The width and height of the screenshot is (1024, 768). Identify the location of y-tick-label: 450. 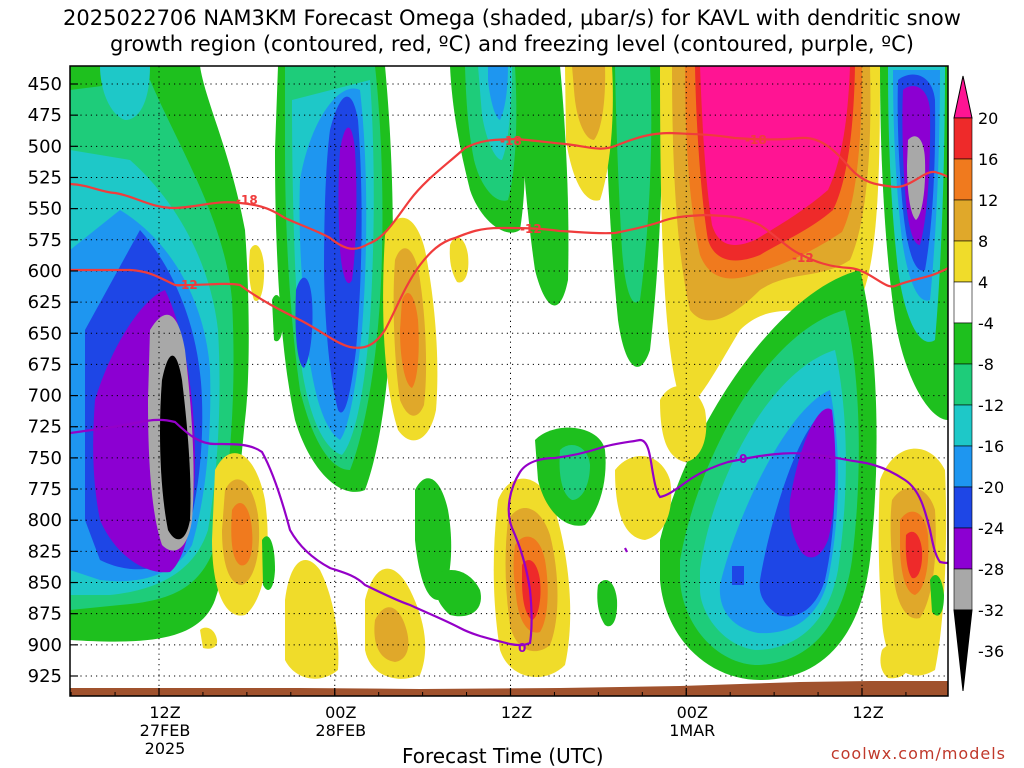
(45, 84).